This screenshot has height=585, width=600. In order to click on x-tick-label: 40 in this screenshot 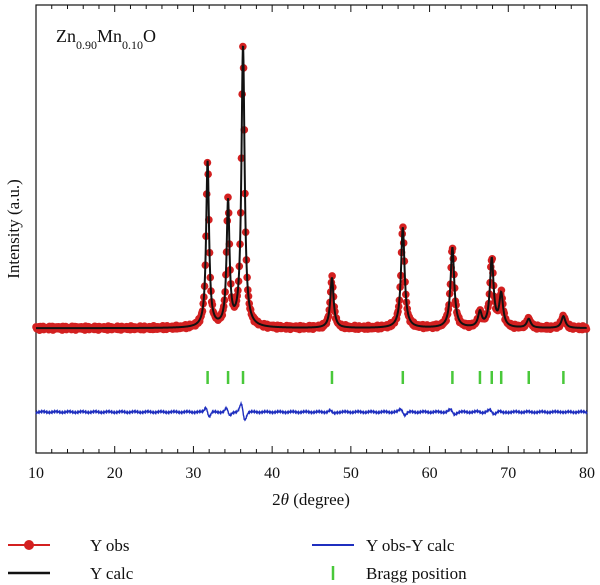, I will do `click(272, 473)`.